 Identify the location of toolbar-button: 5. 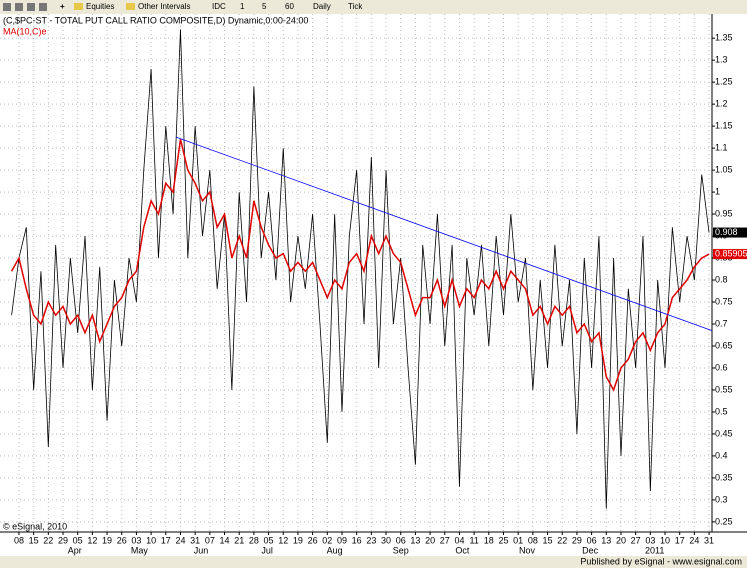
(264, 6).